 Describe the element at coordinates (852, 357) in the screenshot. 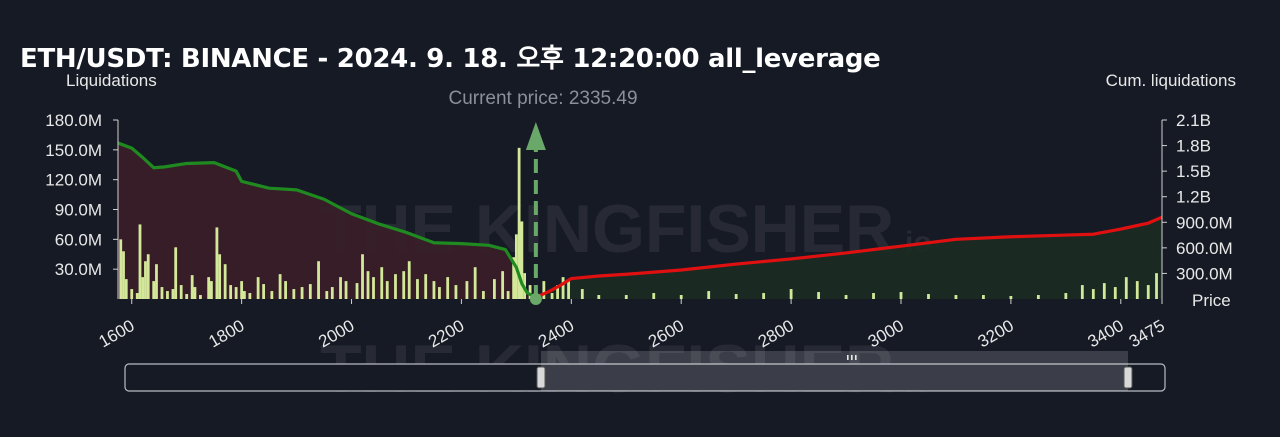

I see `range-slider-grip-icon` at that location.